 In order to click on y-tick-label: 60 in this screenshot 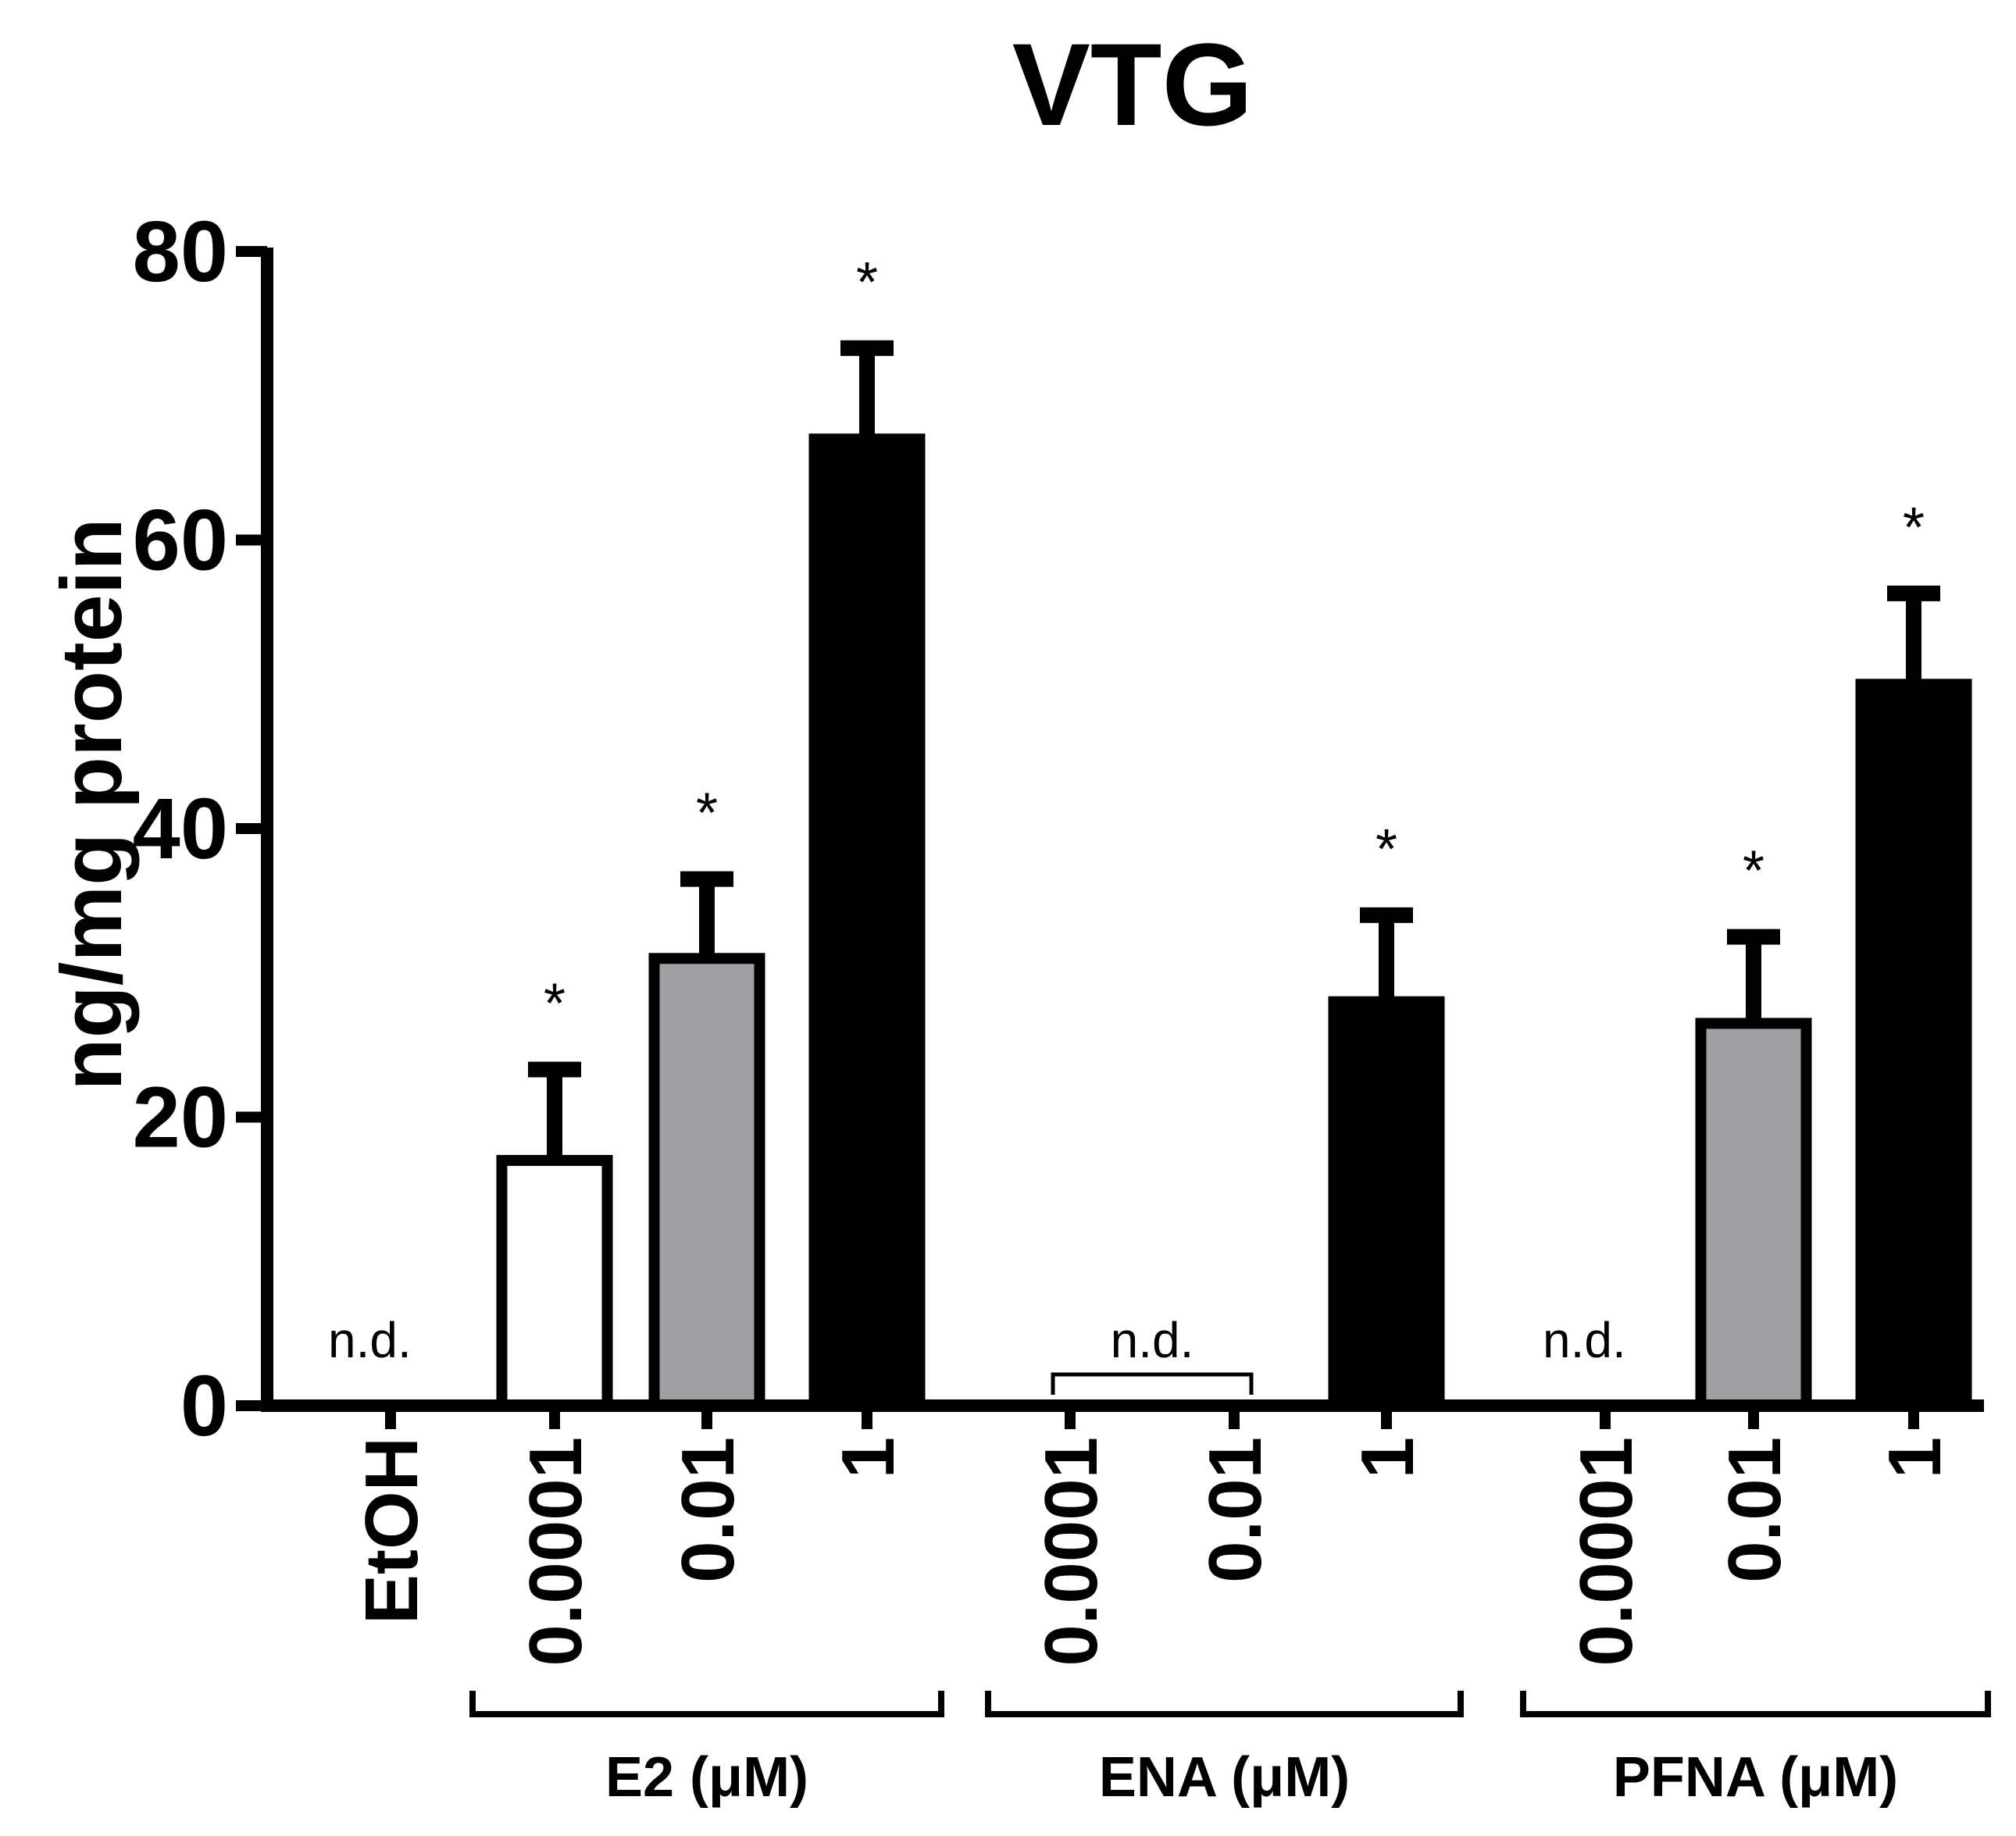, I will do `click(180, 541)`.